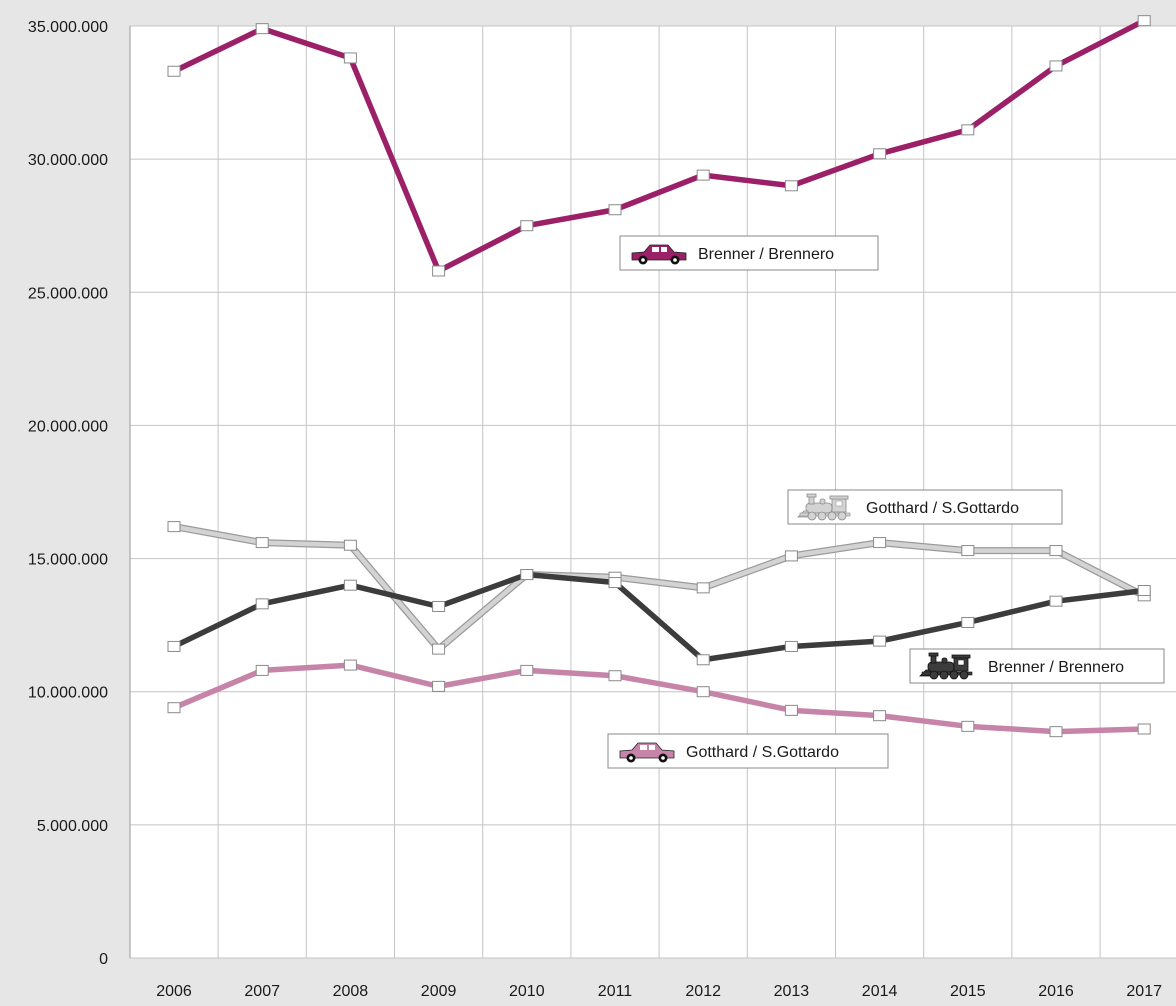 The image size is (1176, 1006). Describe the element at coordinates (68, 426) in the screenshot. I see `y-tick-label: 20.000.000` at that location.